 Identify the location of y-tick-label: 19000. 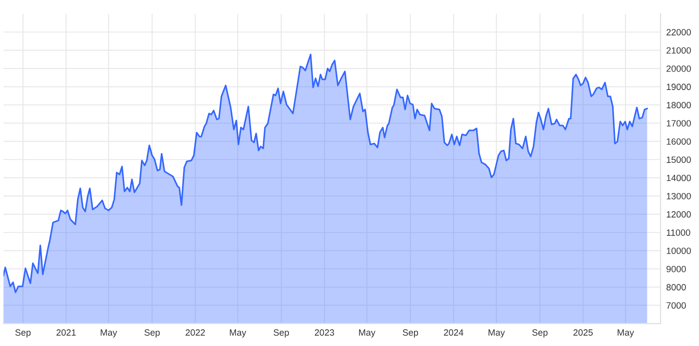
(678, 87).